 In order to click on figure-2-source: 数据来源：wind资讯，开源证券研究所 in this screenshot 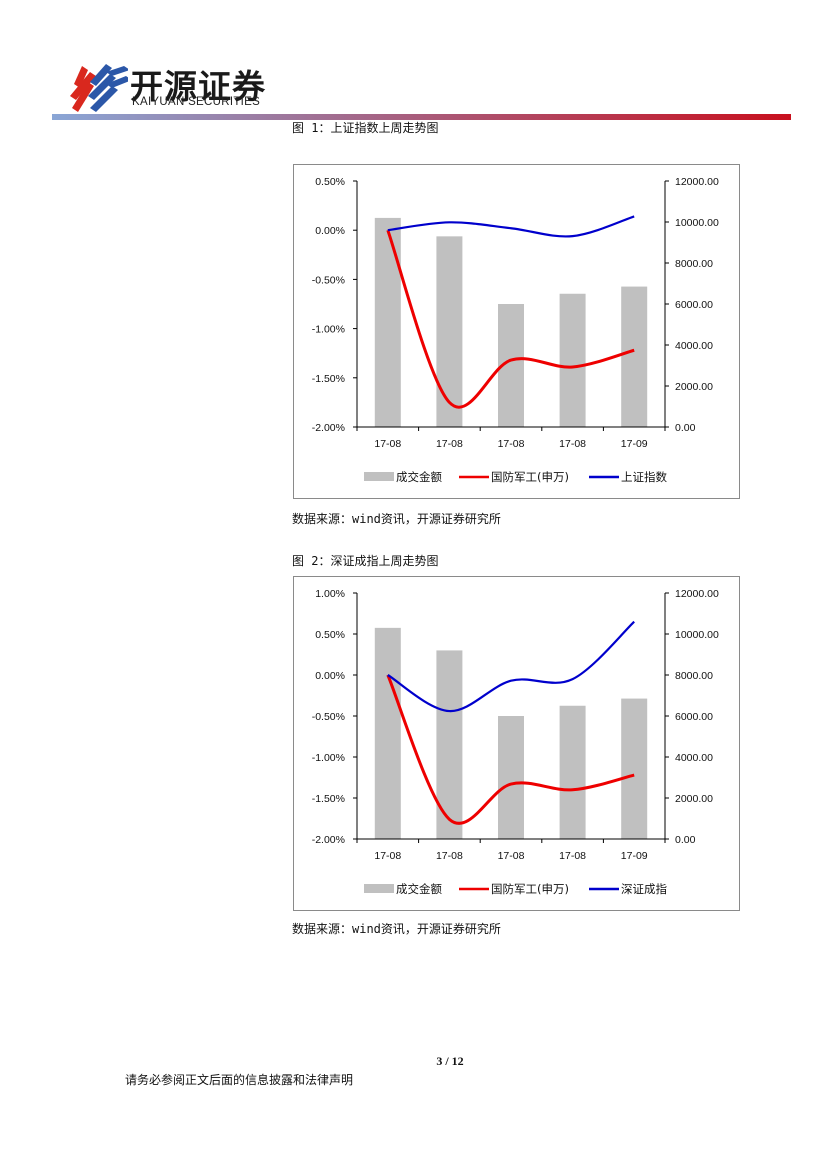, I will do `click(396, 929)`.